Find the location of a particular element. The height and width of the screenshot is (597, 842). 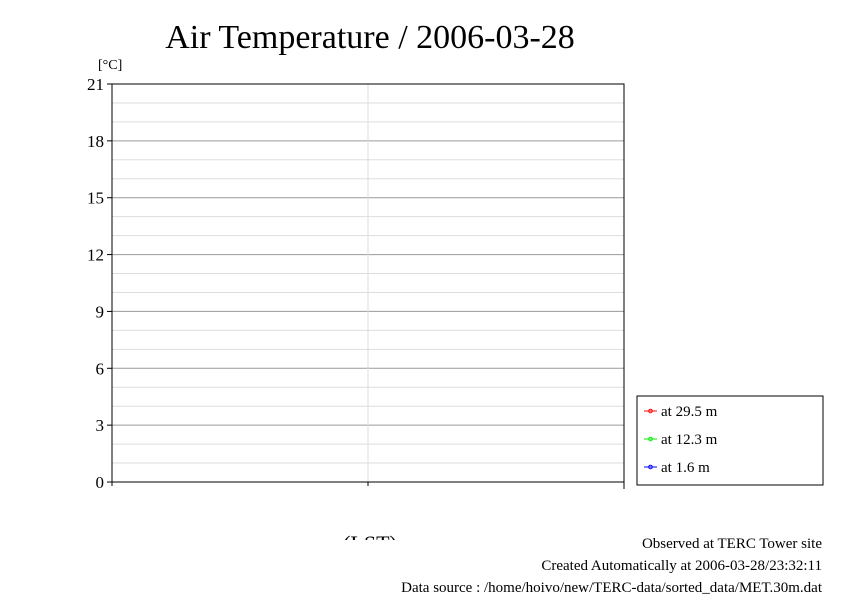

legend: at 29.5 m at 12.3 m at 1.6 m is located at coordinates (730, 440).